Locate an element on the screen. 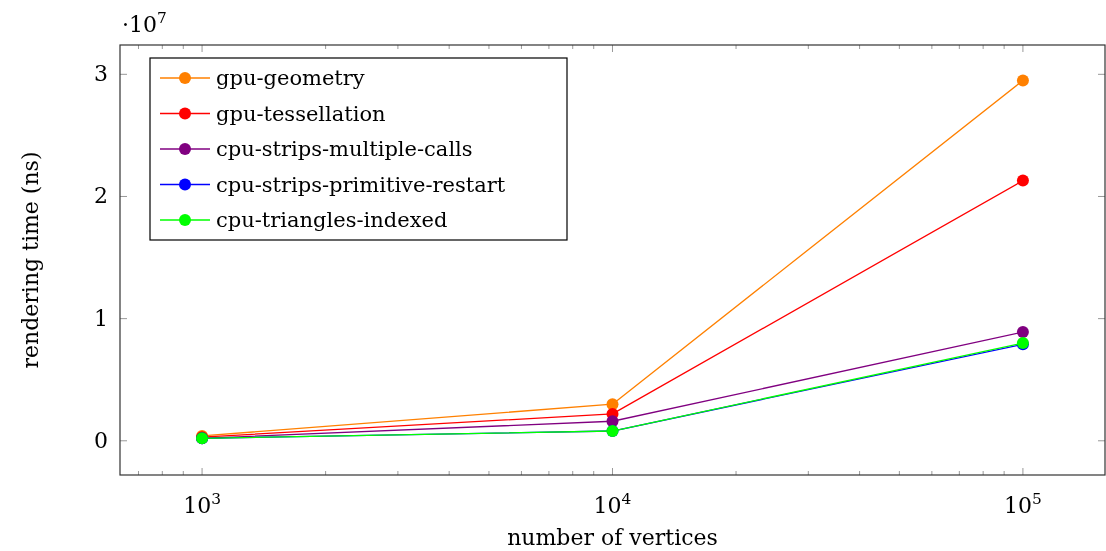 This screenshot has height=551, width=1106. legend-label: gpu-geometry is located at coordinates (290, 78).